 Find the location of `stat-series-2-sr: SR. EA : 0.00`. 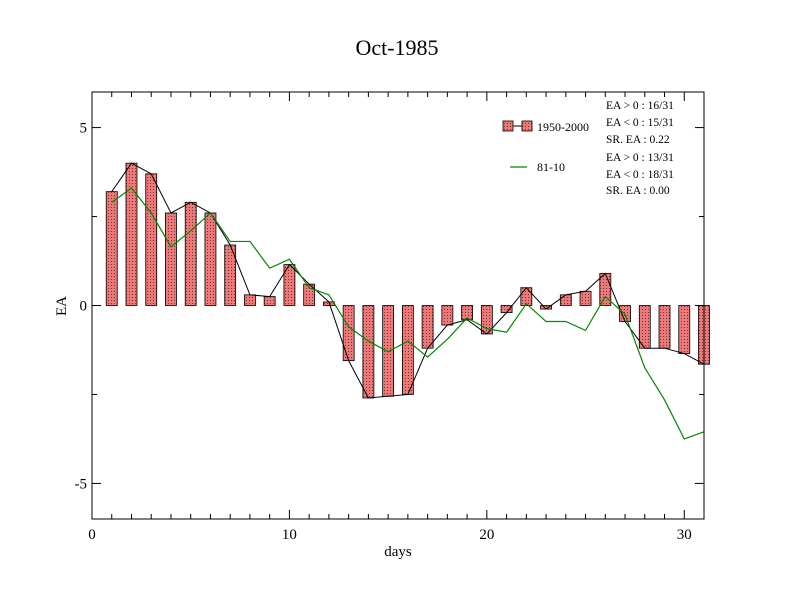

stat-series-2-sr: SR. EA : 0.00 is located at coordinates (638, 191).